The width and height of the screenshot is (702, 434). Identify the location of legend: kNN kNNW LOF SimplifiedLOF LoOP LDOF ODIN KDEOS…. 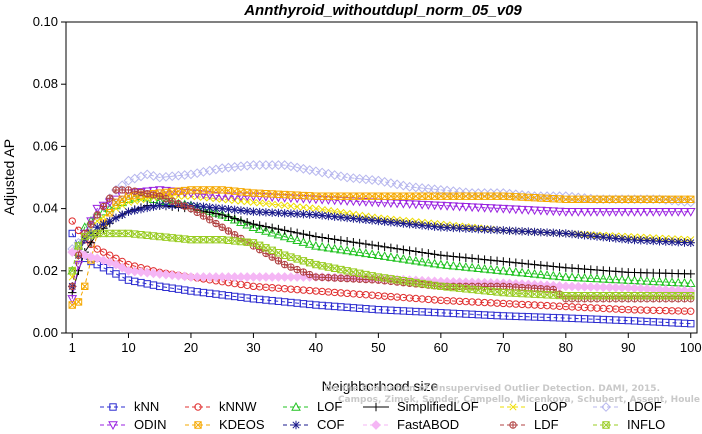
(382, 415).